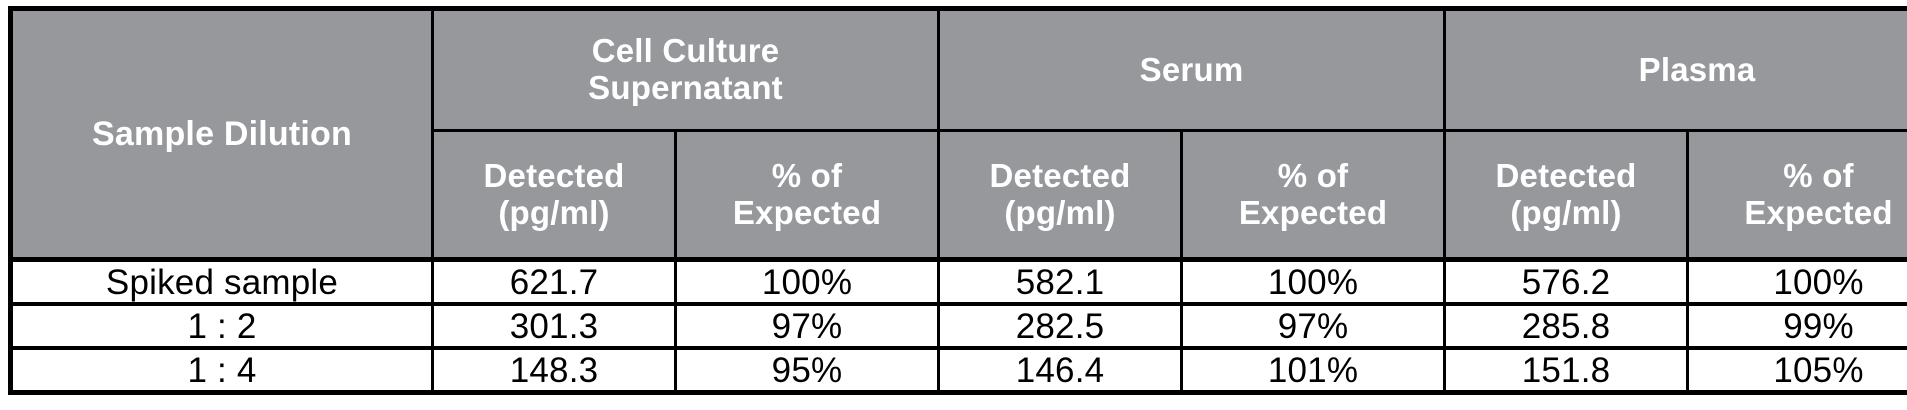 The image size is (1907, 410). I want to click on cell-serum-detected: 146.4, so click(1060, 370).